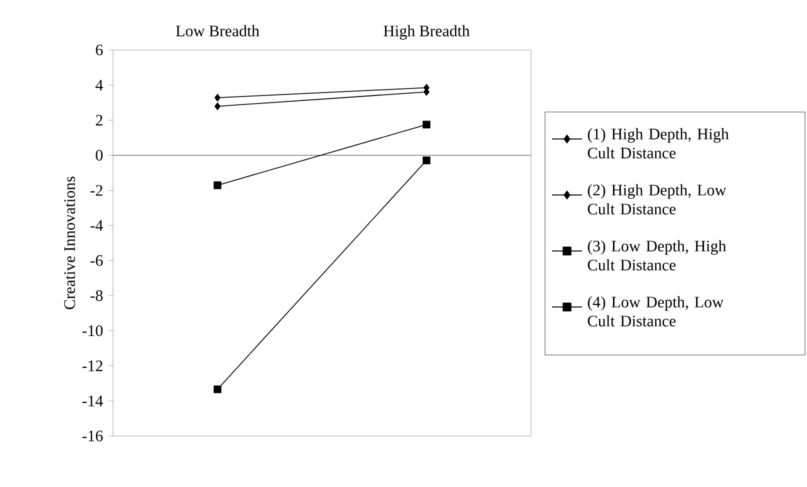  I want to click on y-tick-label: 6, so click(99, 50).